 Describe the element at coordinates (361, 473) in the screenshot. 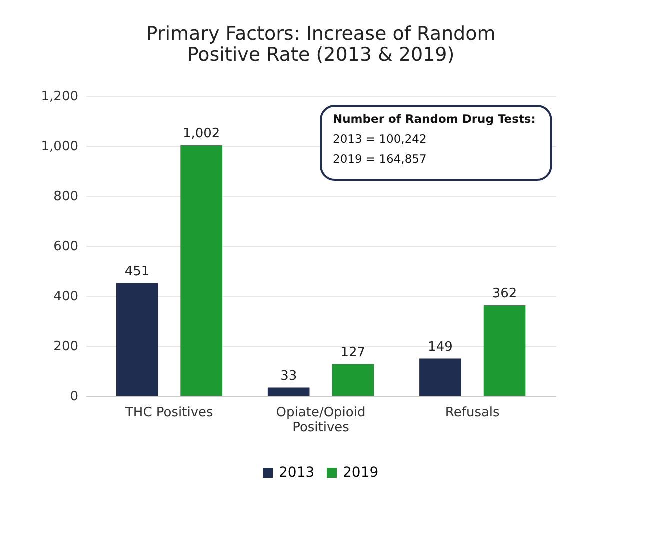

I see `legend-label: 2019` at that location.